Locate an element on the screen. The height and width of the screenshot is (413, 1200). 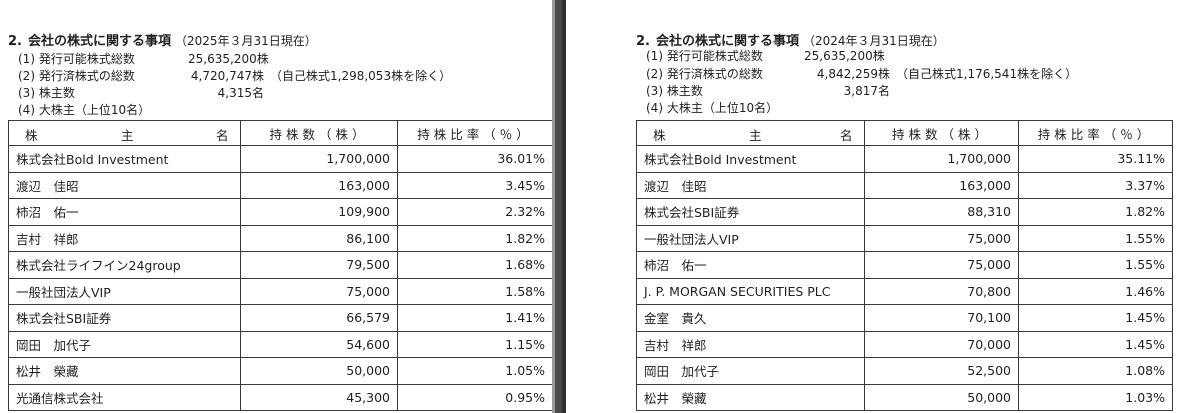
table-row: J. P. MORGAN SECURITIES PLC 70,800 1.46% is located at coordinates (904, 291).